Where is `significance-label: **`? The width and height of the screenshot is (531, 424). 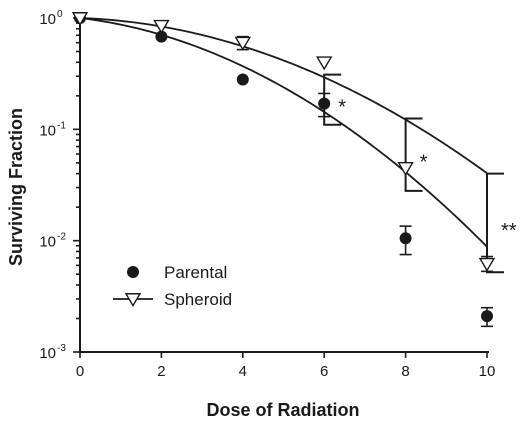
significance-label: ** is located at coordinates (509, 231).